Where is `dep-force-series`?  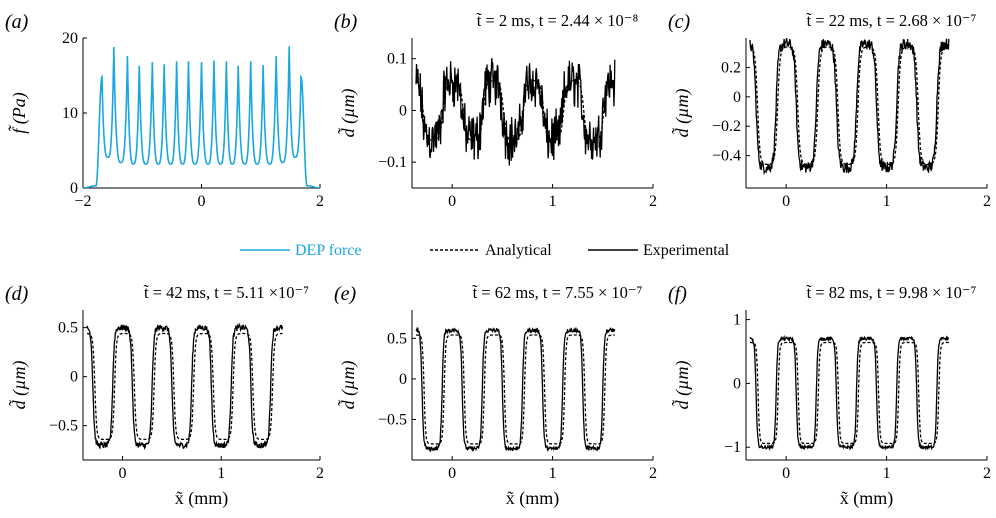 dep-force-series is located at coordinates (201, 117).